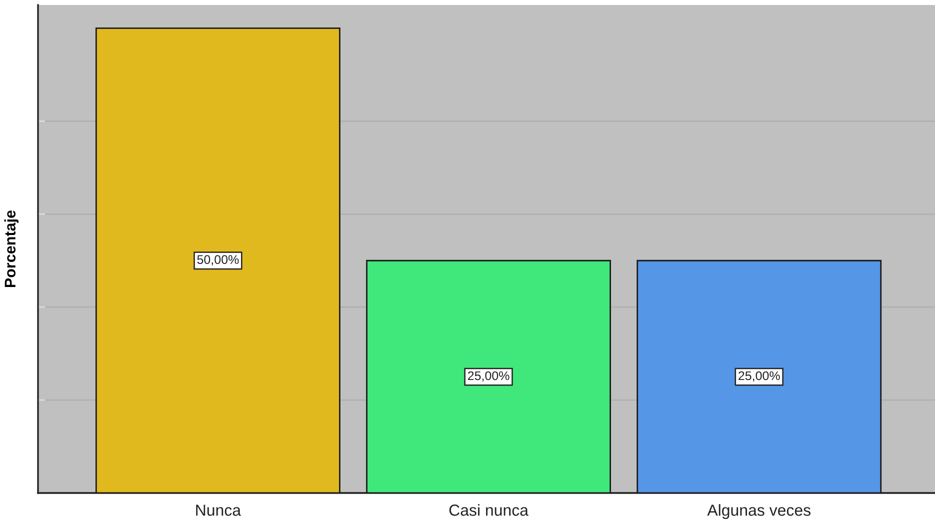 Image resolution: width=935 pixels, height=527 pixels. Describe the element at coordinates (488, 510) in the screenshot. I see `x-tick-label: Casi nunca` at that location.